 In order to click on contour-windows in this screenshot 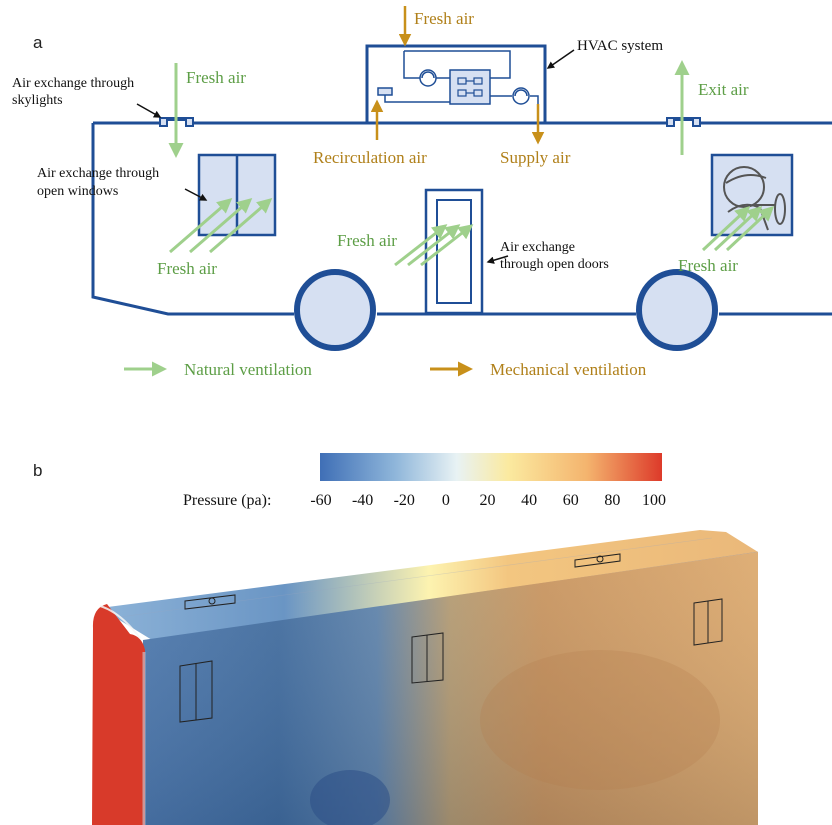, I will do `click(451, 660)`.